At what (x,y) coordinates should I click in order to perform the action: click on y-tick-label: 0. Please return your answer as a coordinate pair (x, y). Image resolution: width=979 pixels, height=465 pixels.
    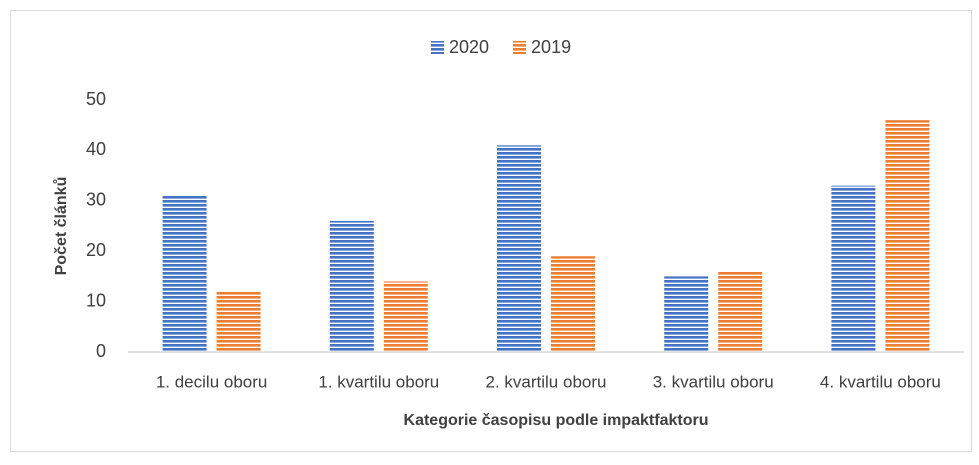
    Looking at the image, I should click on (101, 351).